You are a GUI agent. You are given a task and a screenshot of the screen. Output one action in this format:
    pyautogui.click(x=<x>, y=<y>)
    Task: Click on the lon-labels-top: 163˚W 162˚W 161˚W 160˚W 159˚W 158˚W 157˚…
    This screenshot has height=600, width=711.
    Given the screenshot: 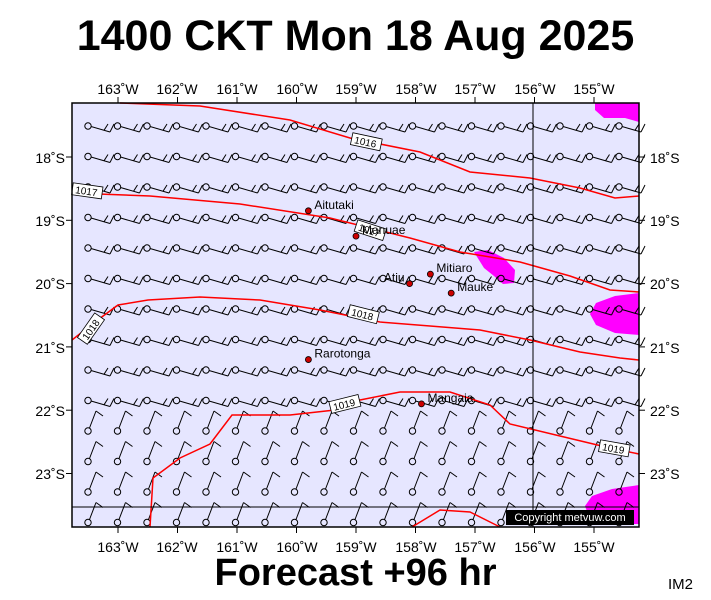 What is the action you would take?
    pyautogui.click(x=356, y=89)
    